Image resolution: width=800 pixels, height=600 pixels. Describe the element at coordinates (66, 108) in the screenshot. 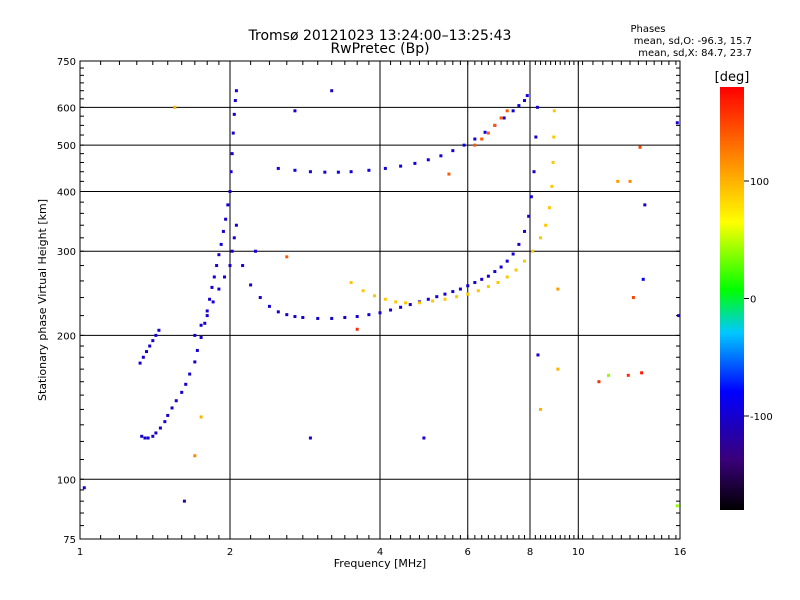

I see `y-tick-label: 600` at that location.